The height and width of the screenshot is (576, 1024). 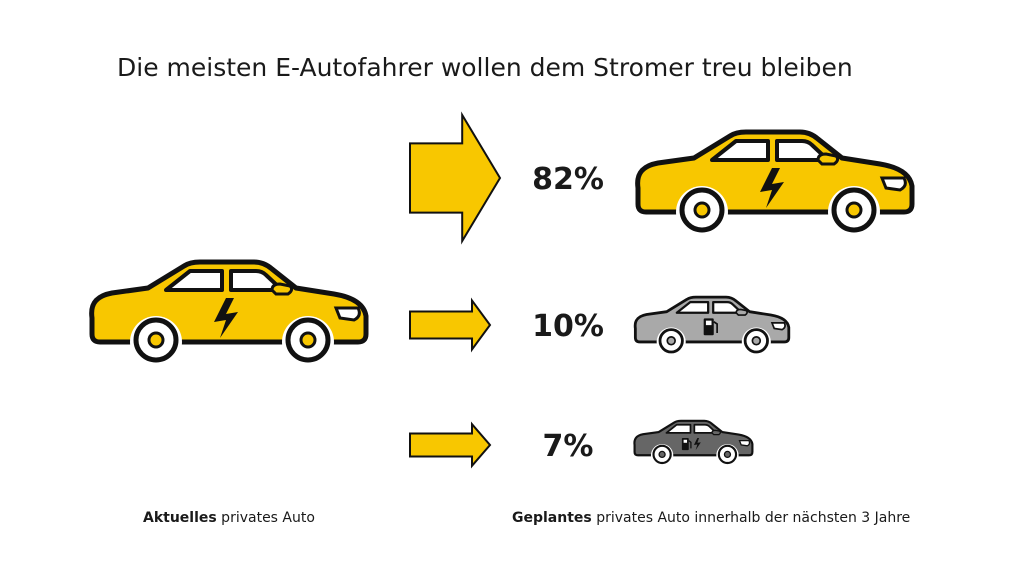 What do you see at coordinates (712, 326) in the screenshot?
I see `fuel-pump-car-icon` at bounding box center [712, 326].